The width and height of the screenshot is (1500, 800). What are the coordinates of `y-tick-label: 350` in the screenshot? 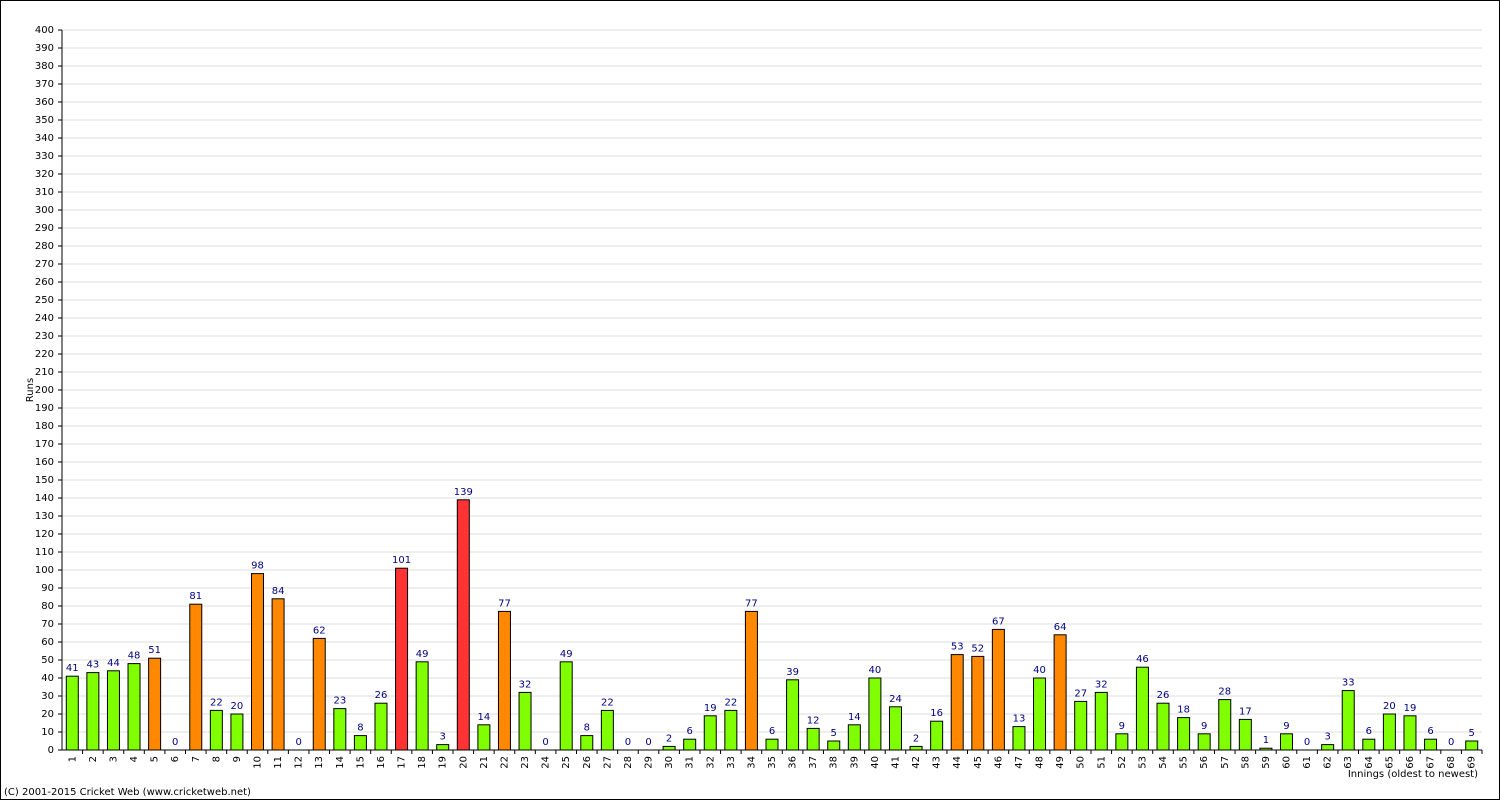 It's located at (44, 120).